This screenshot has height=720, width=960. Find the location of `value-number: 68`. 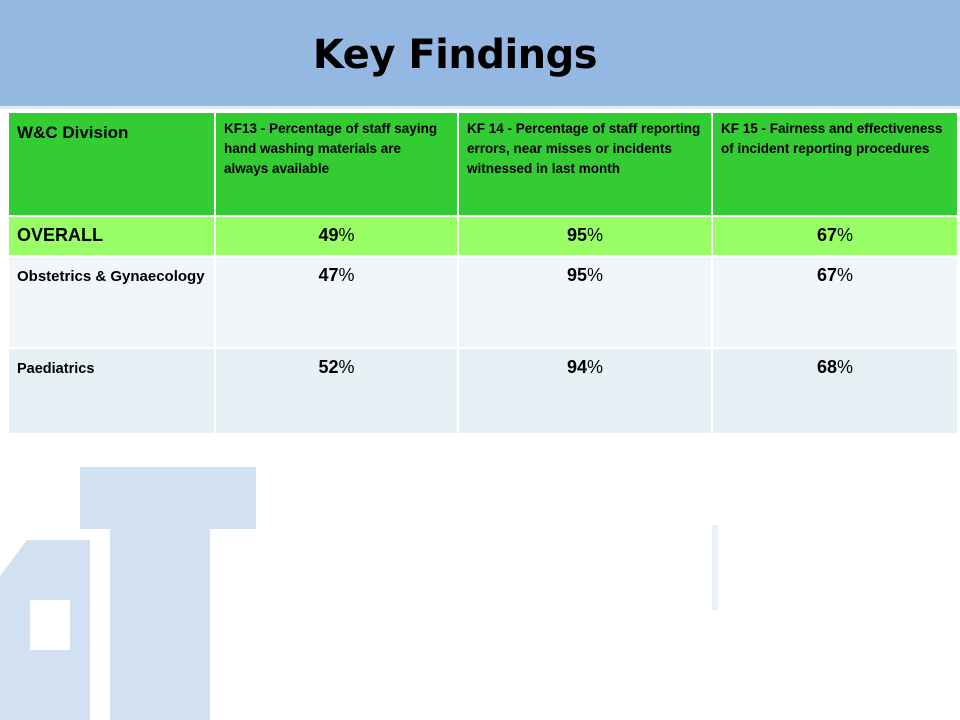

value-number: 68 is located at coordinates (826, 367).